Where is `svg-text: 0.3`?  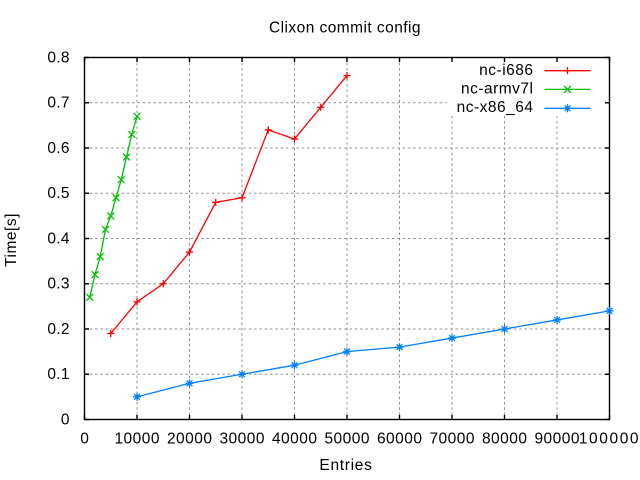 svg-text: 0.3 is located at coordinates (58, 284).